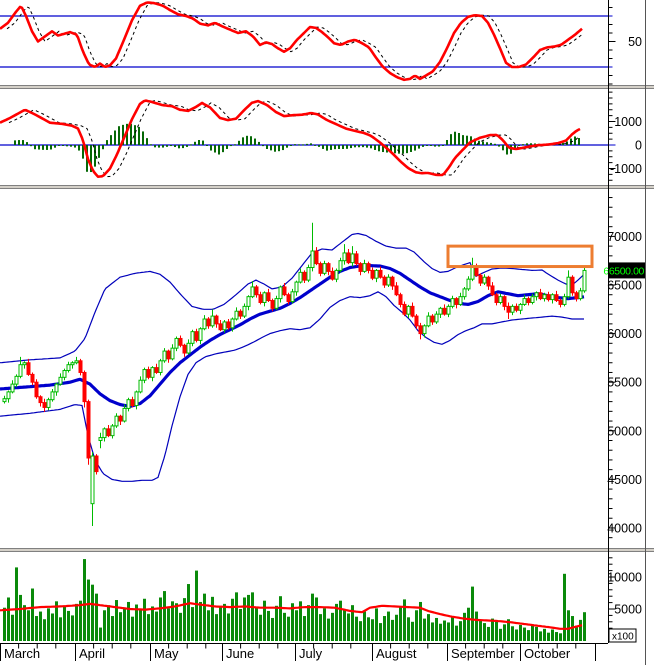  Describe the element at coordinates (626, 169) in the screenshot. I see `macd-axis-label: -1000` at that location.